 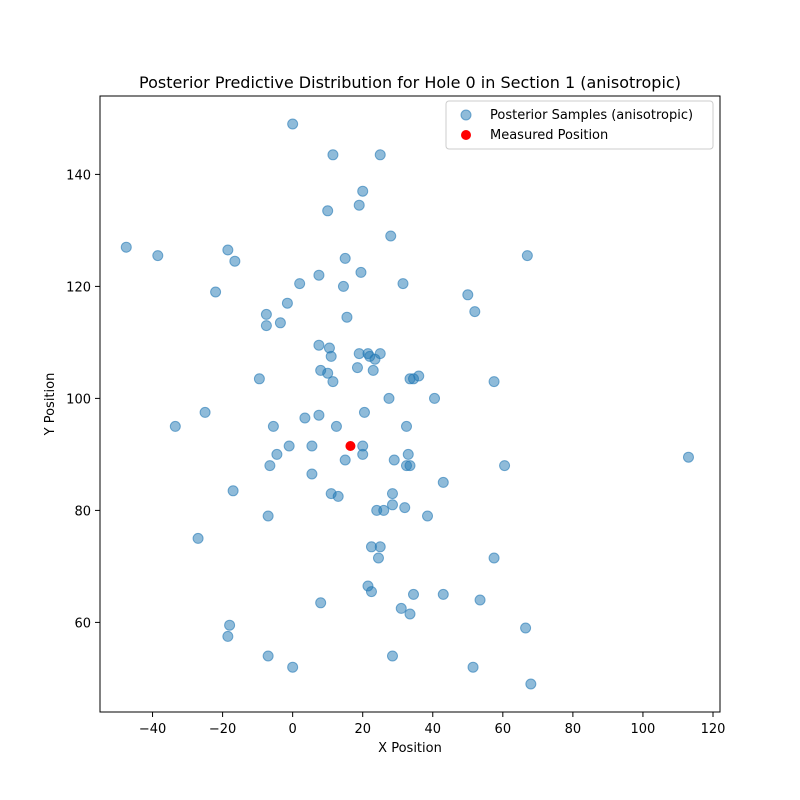 What do you see at coordinates (410, 748) in the screenshot?
I see `x-axis-label: X Position` at bounding box center [410, 748].